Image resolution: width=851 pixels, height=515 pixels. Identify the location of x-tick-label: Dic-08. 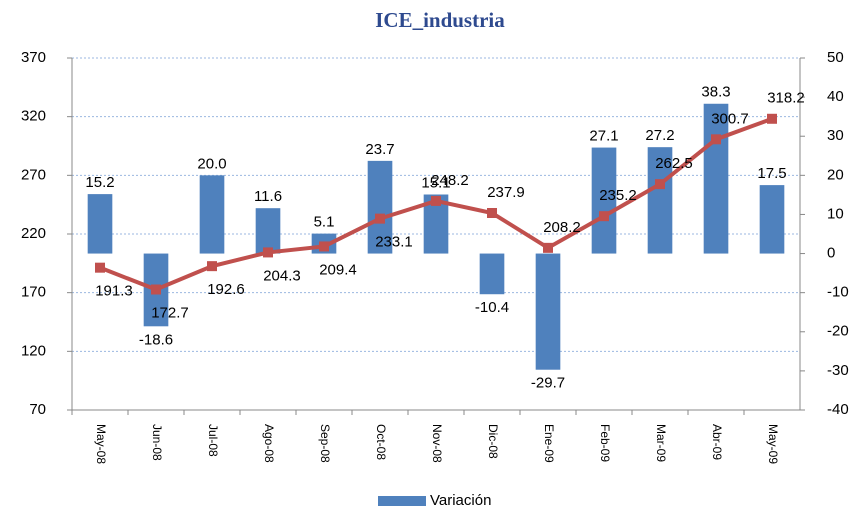
(493, 441).